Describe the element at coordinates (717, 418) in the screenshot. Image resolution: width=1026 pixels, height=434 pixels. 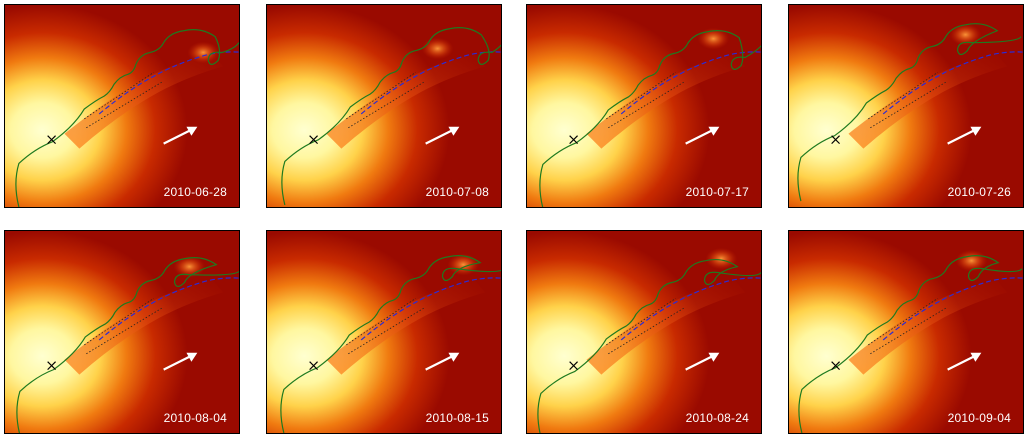
I see `panel-date: 2010-08-24` at that location.